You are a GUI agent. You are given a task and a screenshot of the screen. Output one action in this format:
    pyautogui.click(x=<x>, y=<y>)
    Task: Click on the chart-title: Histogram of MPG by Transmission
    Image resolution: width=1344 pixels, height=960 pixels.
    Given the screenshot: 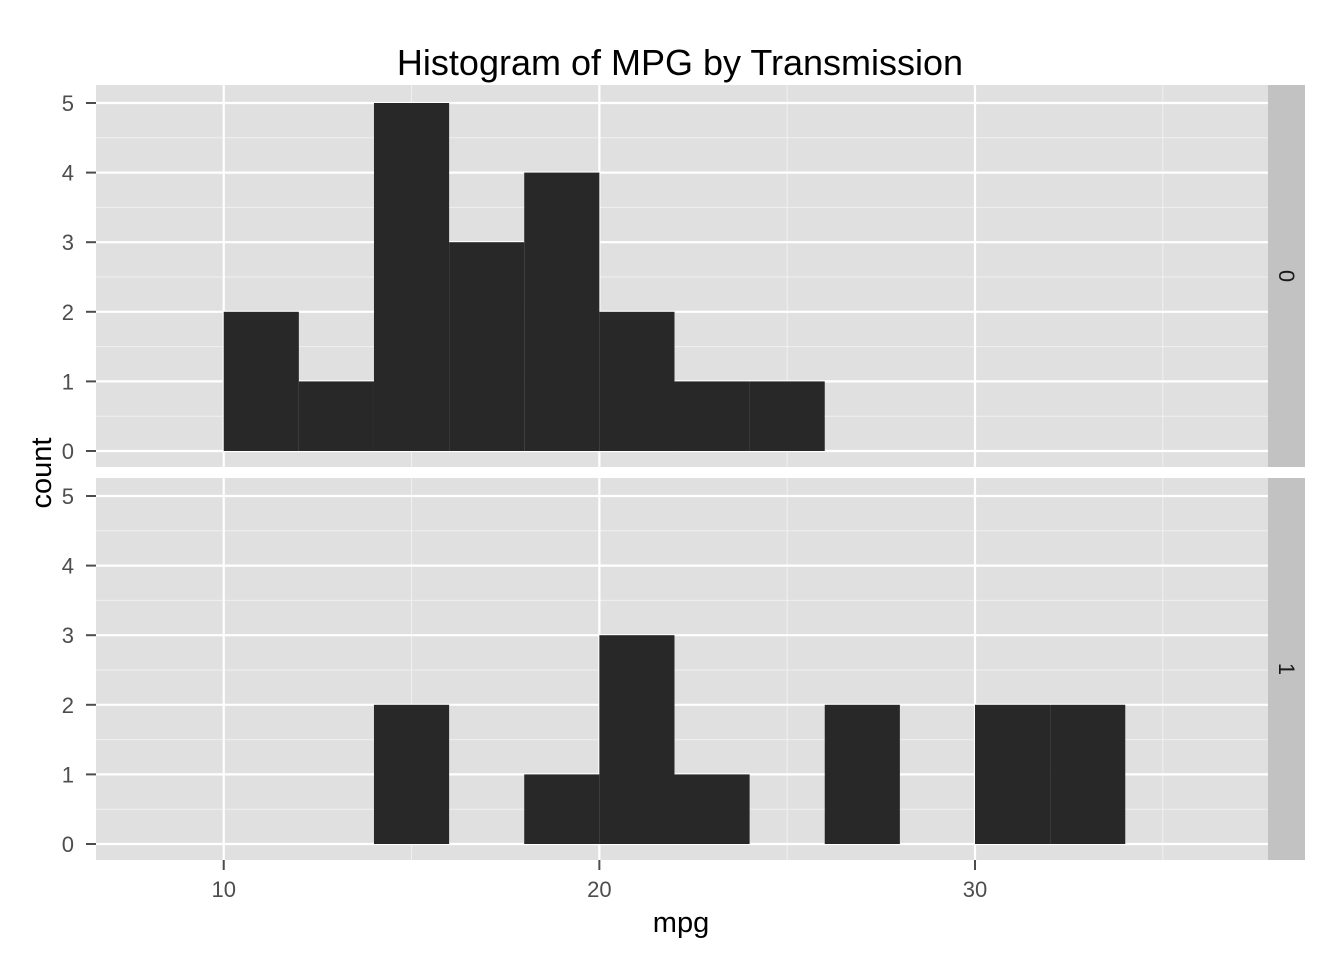 What is the action you would take?
    pyautogui.click(x=680, y=62)
    